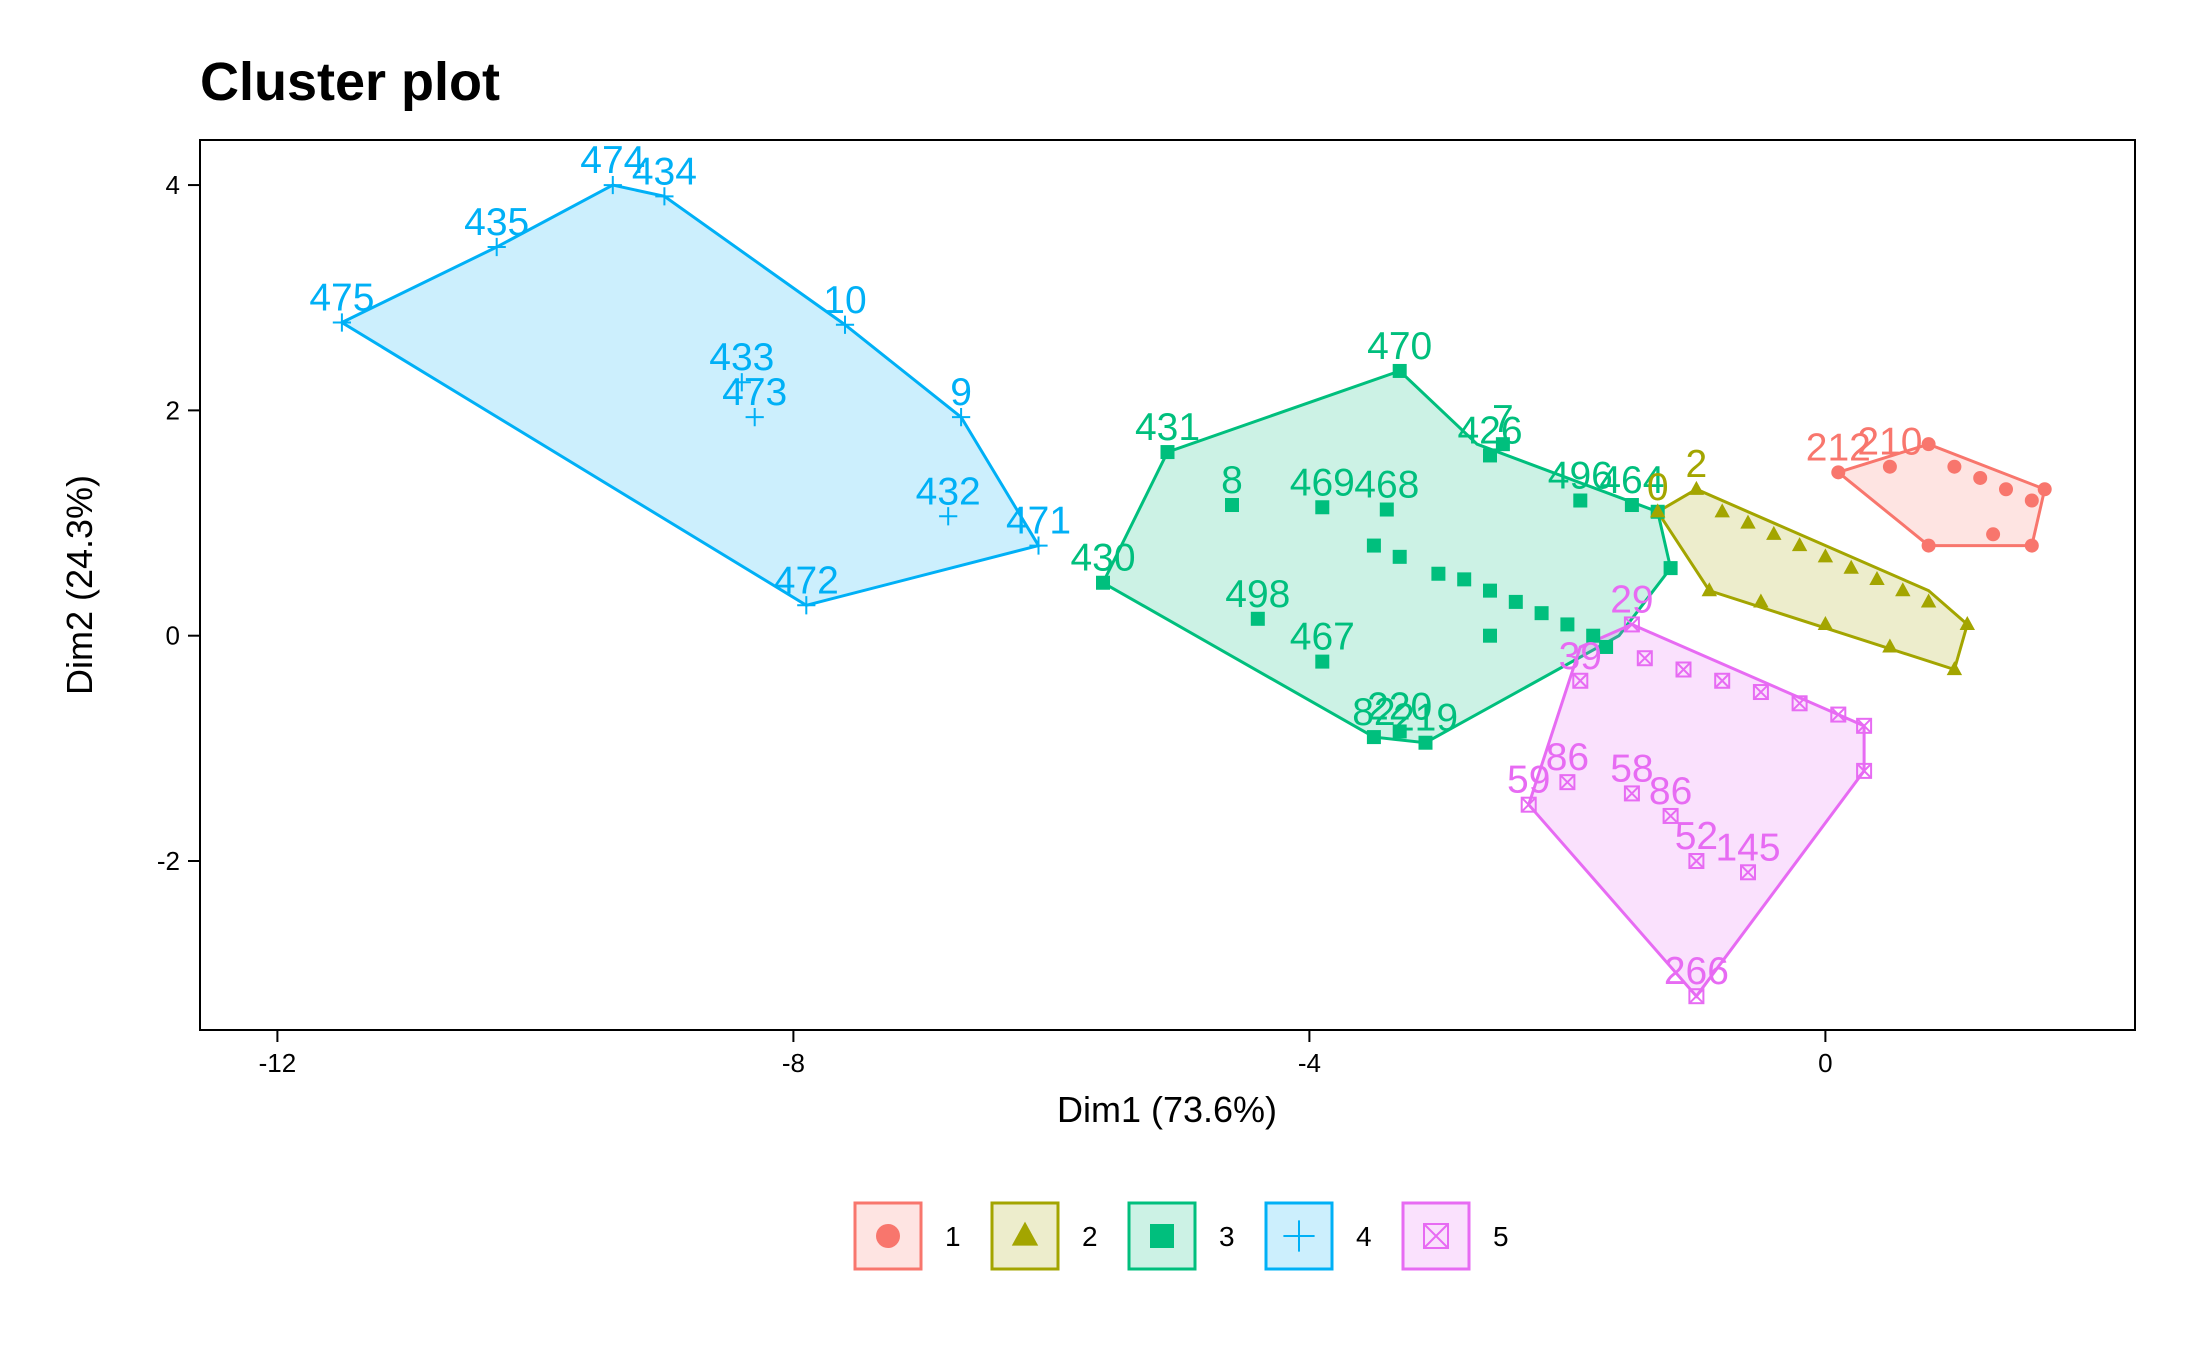  What do you see at coordinates (1232, 480) in the screenshot?
I see `point-label-cluster-3: 8` at bounding box center [1232, 480].